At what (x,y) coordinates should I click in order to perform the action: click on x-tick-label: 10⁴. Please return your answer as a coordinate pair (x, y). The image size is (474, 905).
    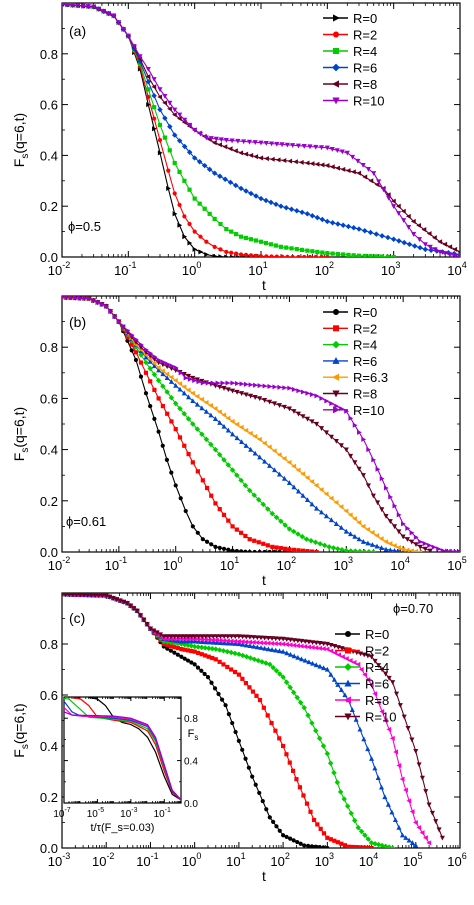
    Looking at the image, I should click on (456, 269).